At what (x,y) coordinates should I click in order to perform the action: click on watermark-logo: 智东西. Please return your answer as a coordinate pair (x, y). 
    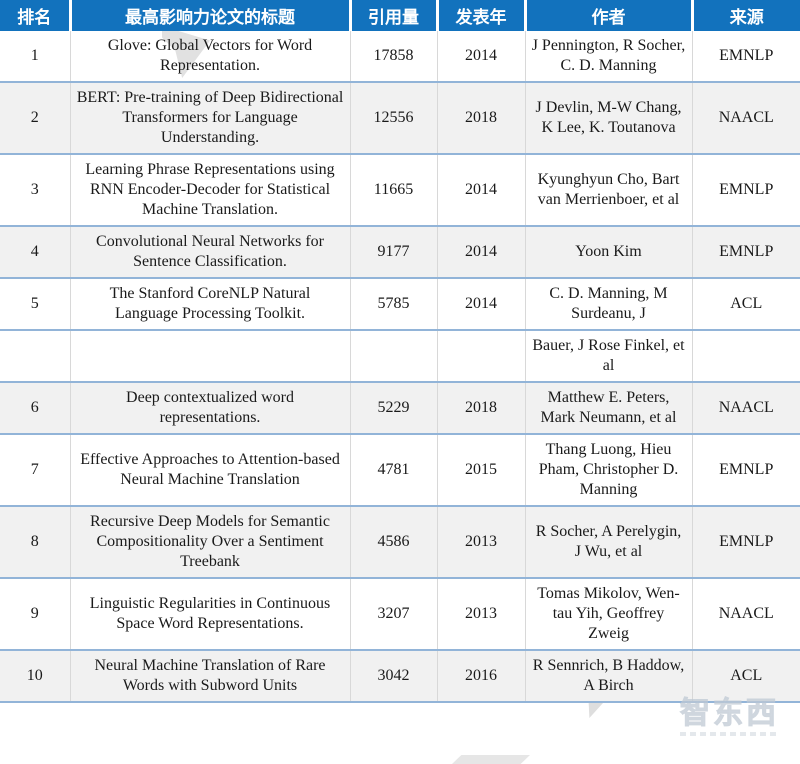
    Looking at the image, I should click on (729, 716).